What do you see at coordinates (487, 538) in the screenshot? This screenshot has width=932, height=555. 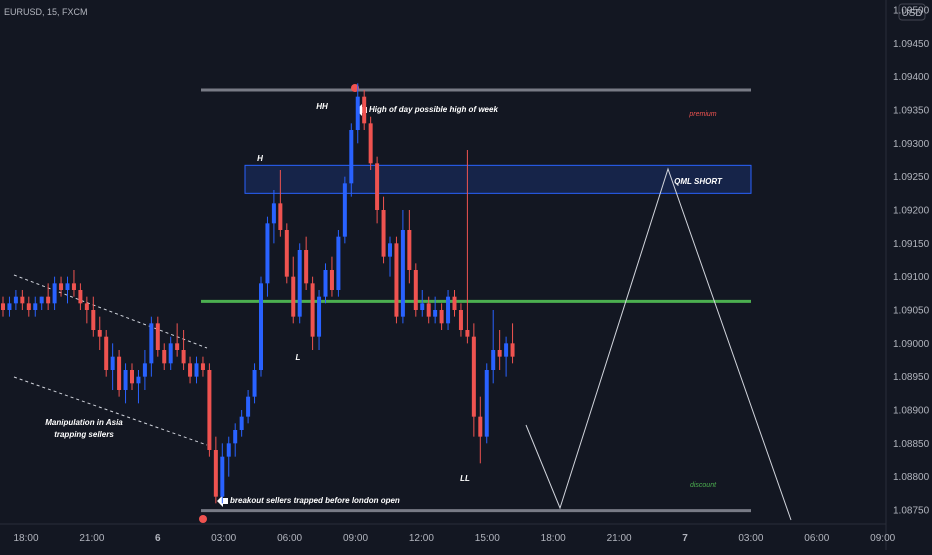 I see `x-tick-label: 15:00` at bounding box center [487, 538].